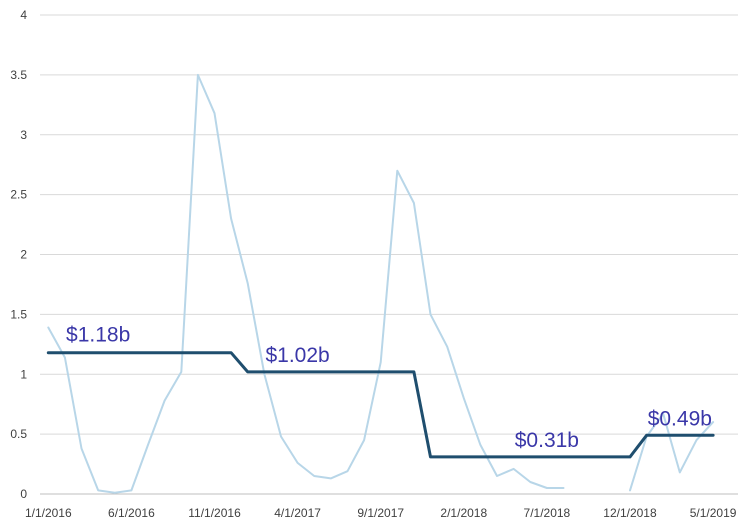 The image size is (754, 530). What do you see at coordinates (23, 135) in the screenshot?
I see `y-tick-label: 3` at bounding box center [23, 135].